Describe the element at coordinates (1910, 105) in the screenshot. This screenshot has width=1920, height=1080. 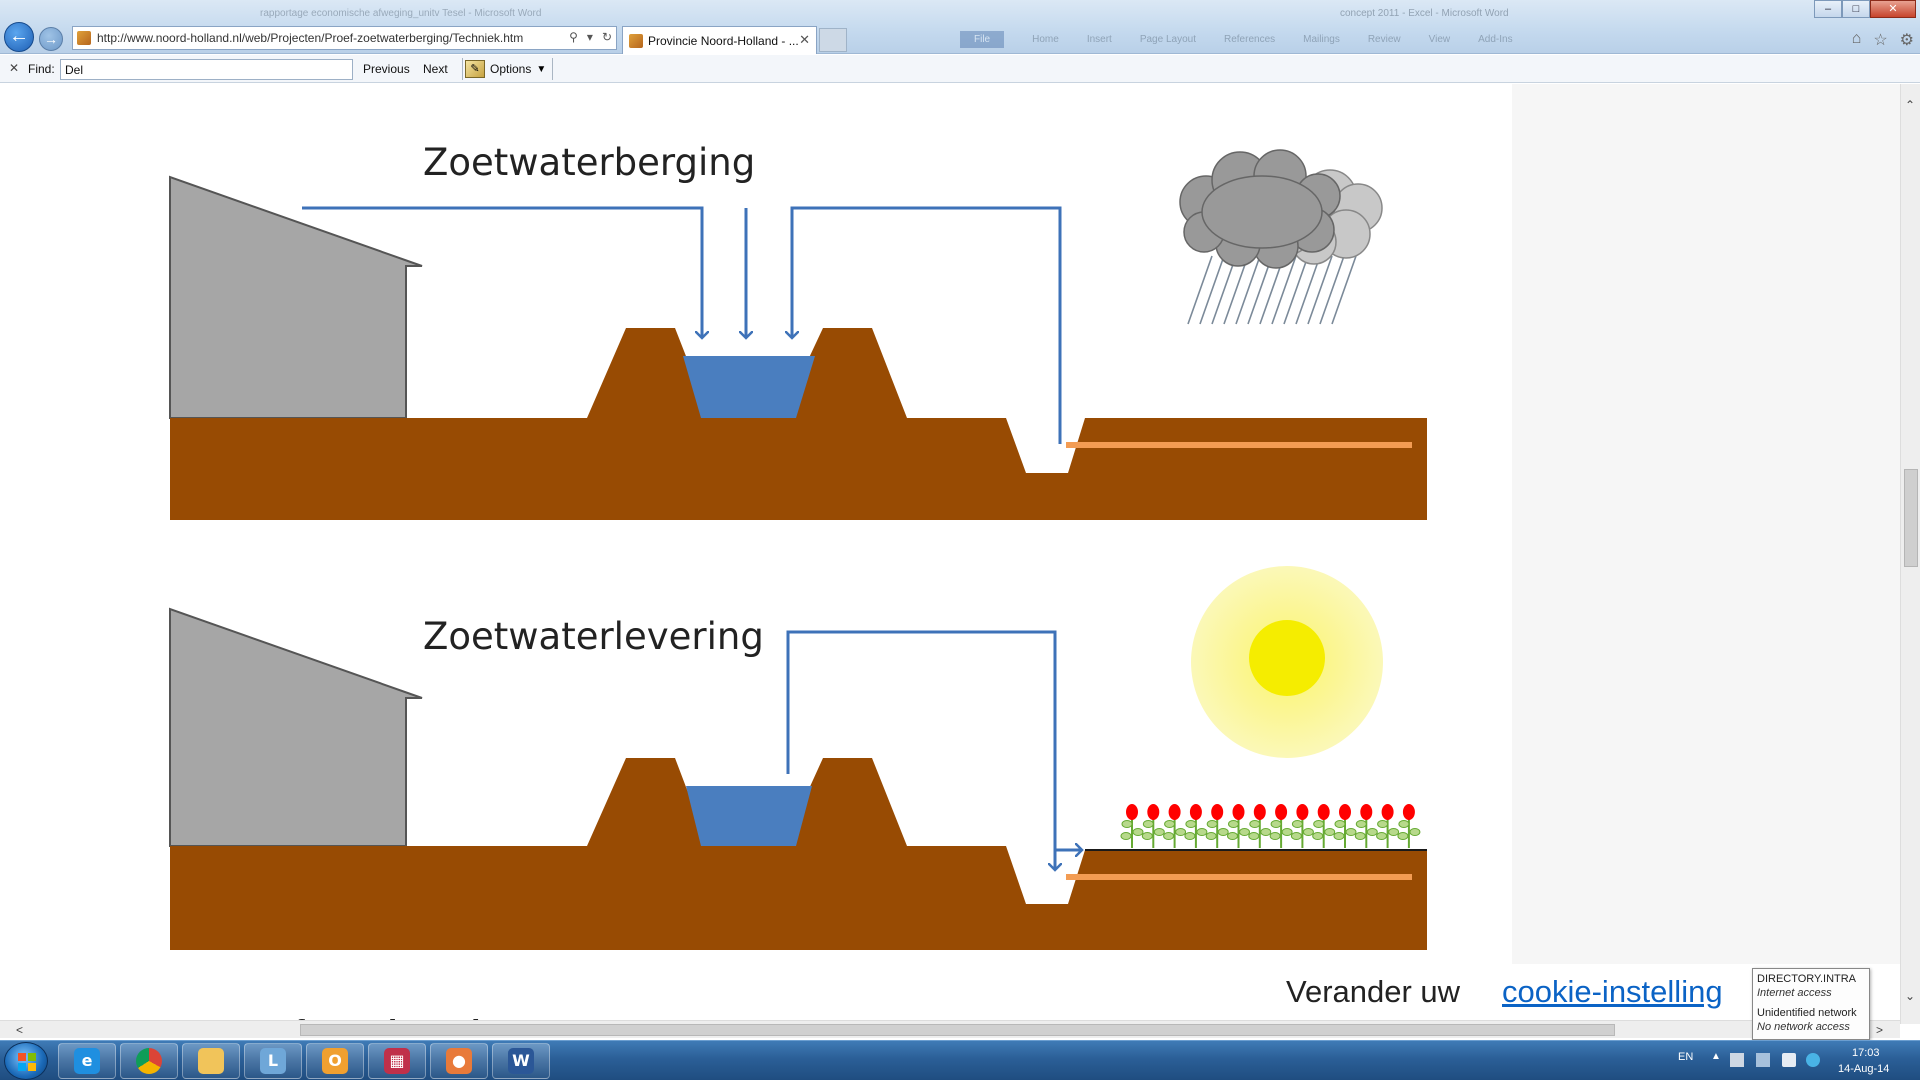
I see `scroll-up-icon: ⌃` at that location.